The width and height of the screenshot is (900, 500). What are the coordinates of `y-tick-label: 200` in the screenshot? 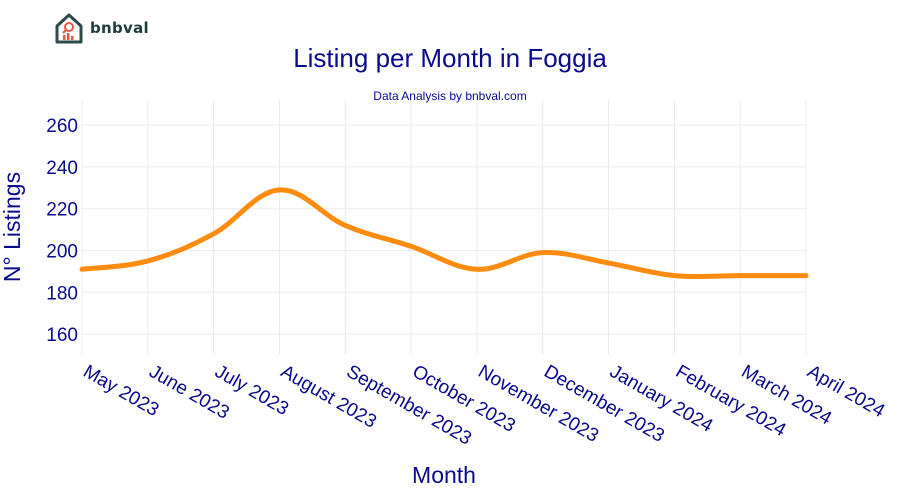 It's located at (62, 251).